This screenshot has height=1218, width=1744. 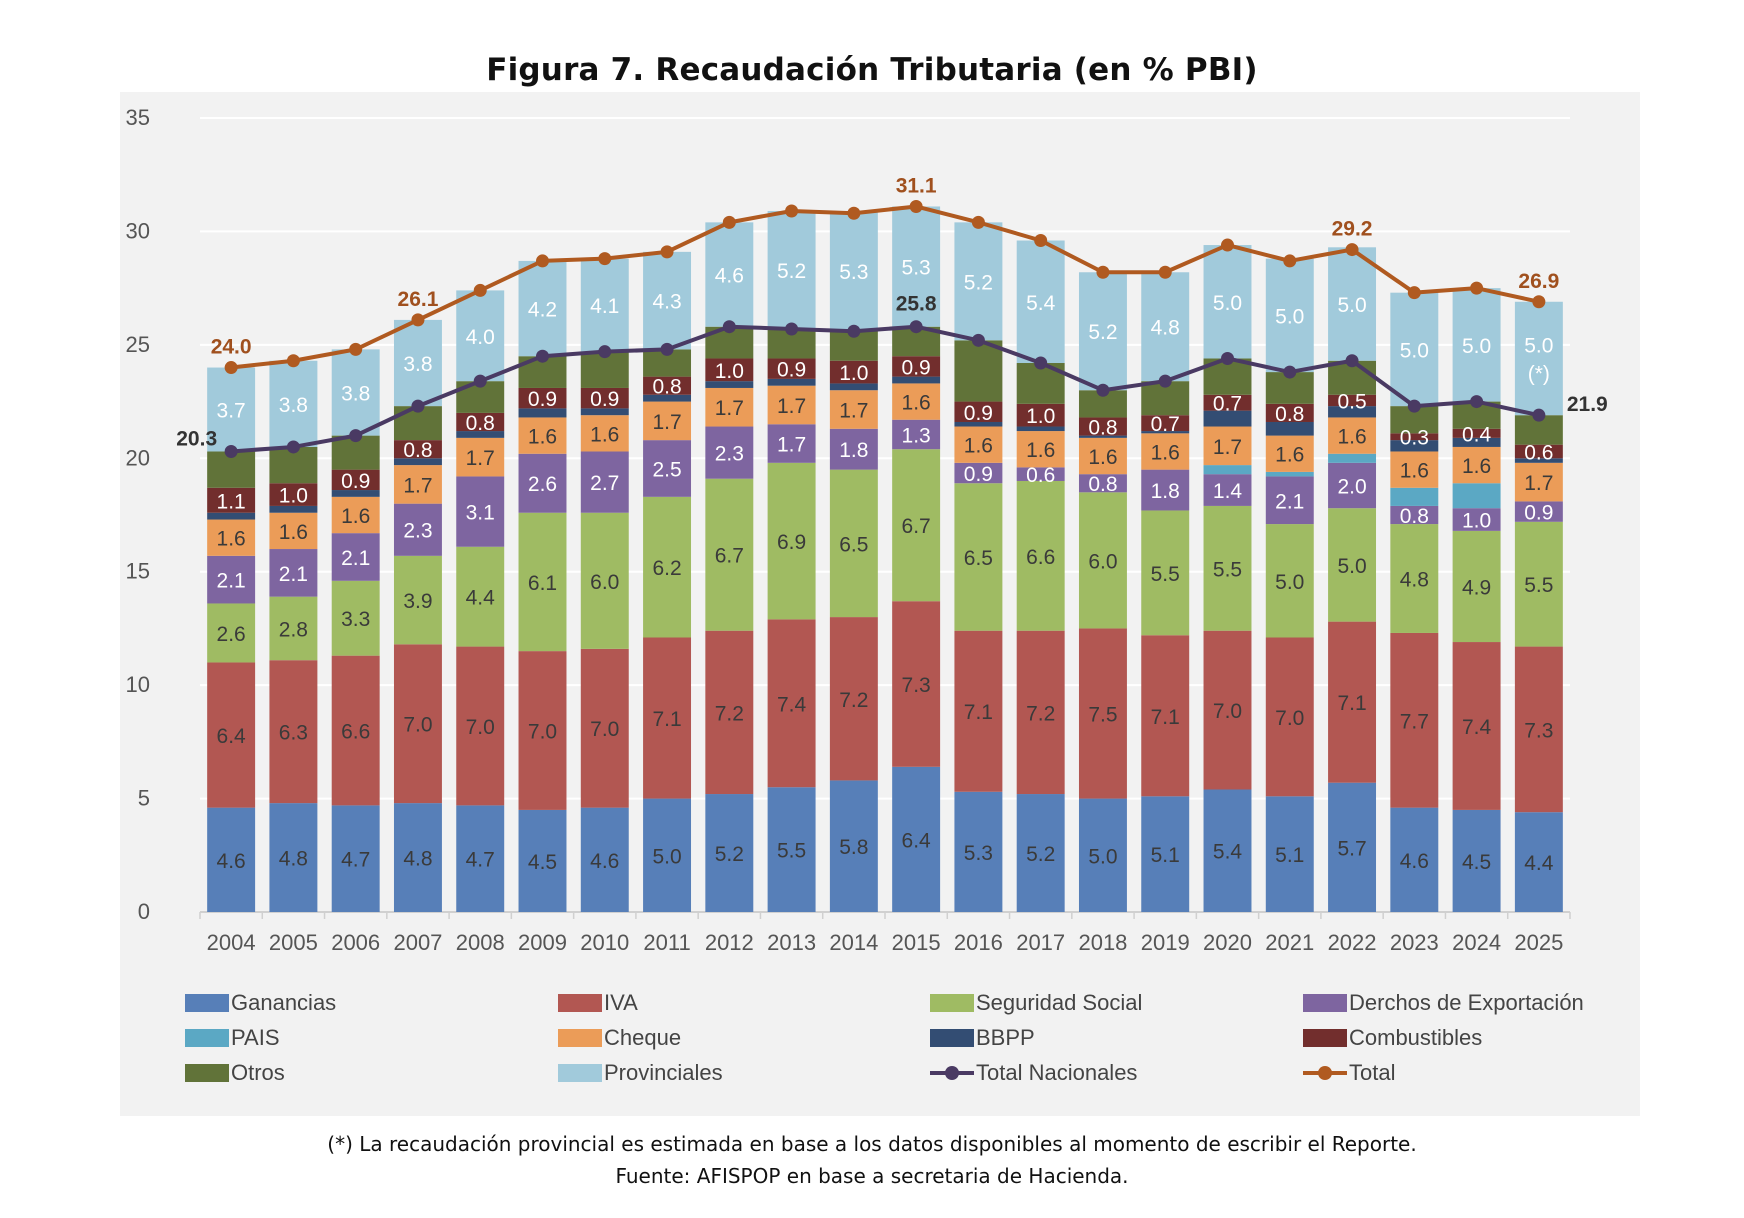 I want to click on legend-item: Total Nacionales, so click(x=1033, y=1073).